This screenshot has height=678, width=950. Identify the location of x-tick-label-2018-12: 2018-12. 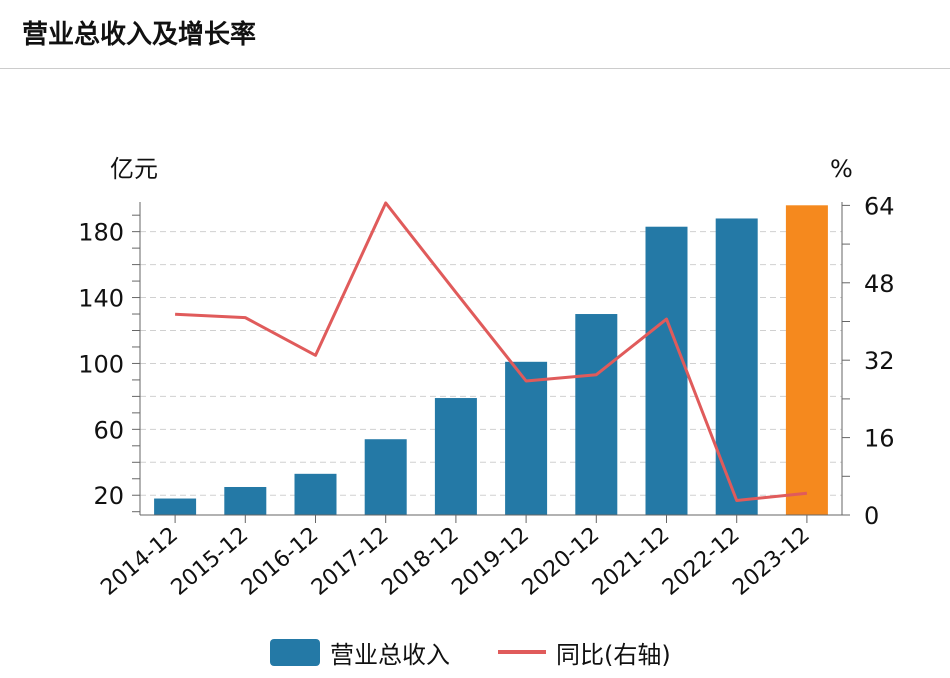
(420, 561).